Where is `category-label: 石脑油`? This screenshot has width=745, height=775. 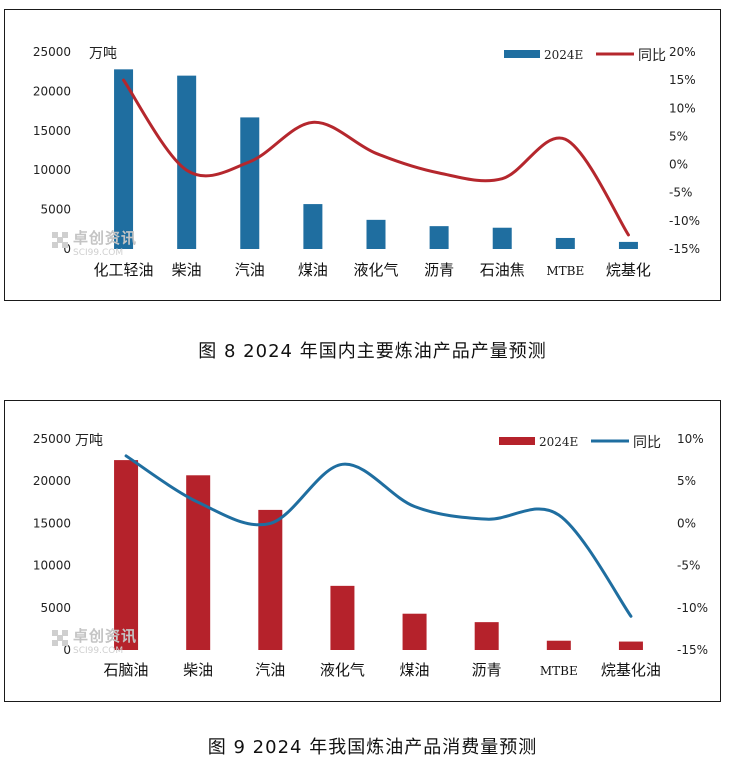 category-label: 石脑油 is located at coordinates (126, 670).